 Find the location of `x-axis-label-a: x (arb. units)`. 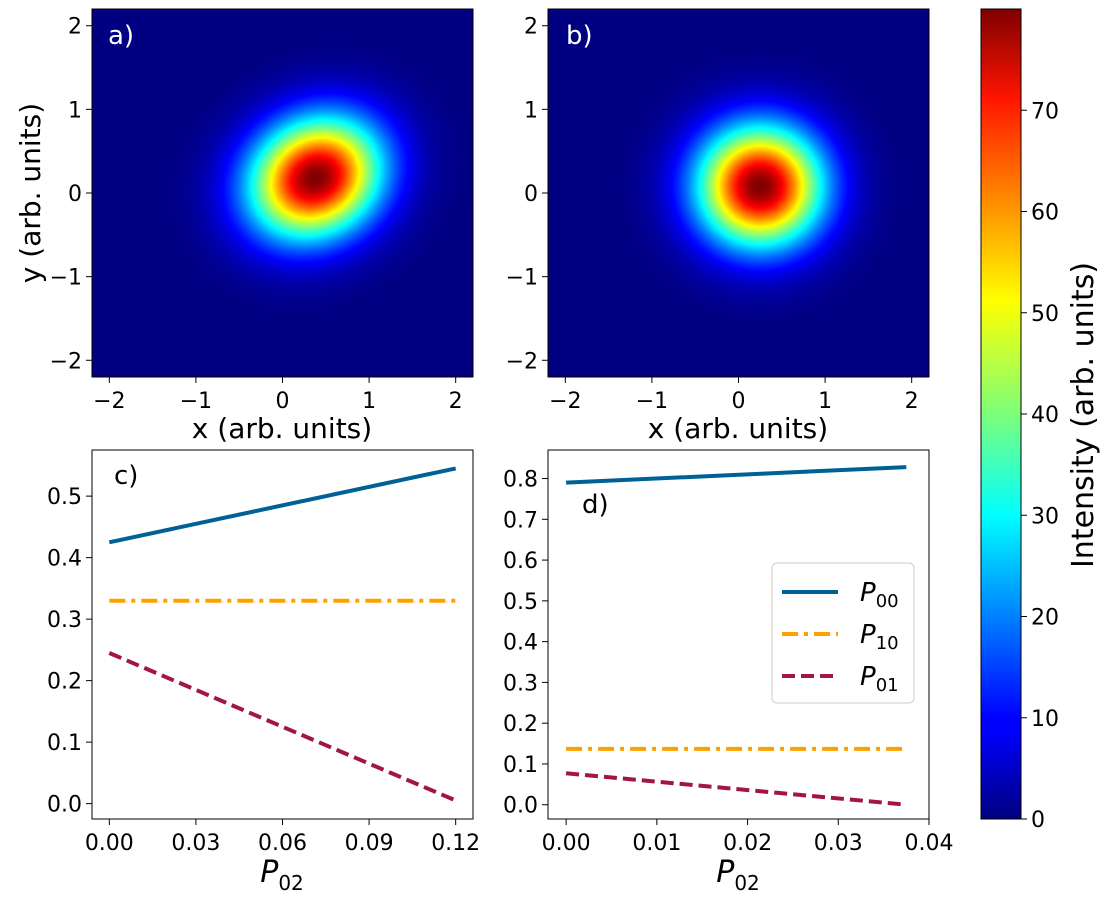

x-axis-label-a: x (arb. units) is located at coordinates (282, 428).